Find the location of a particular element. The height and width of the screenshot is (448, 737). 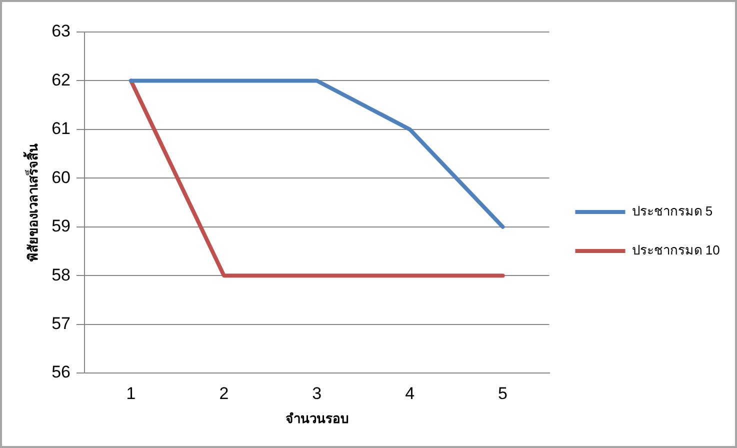

x-tick-label: 2 is located at coordinates (224, 393).